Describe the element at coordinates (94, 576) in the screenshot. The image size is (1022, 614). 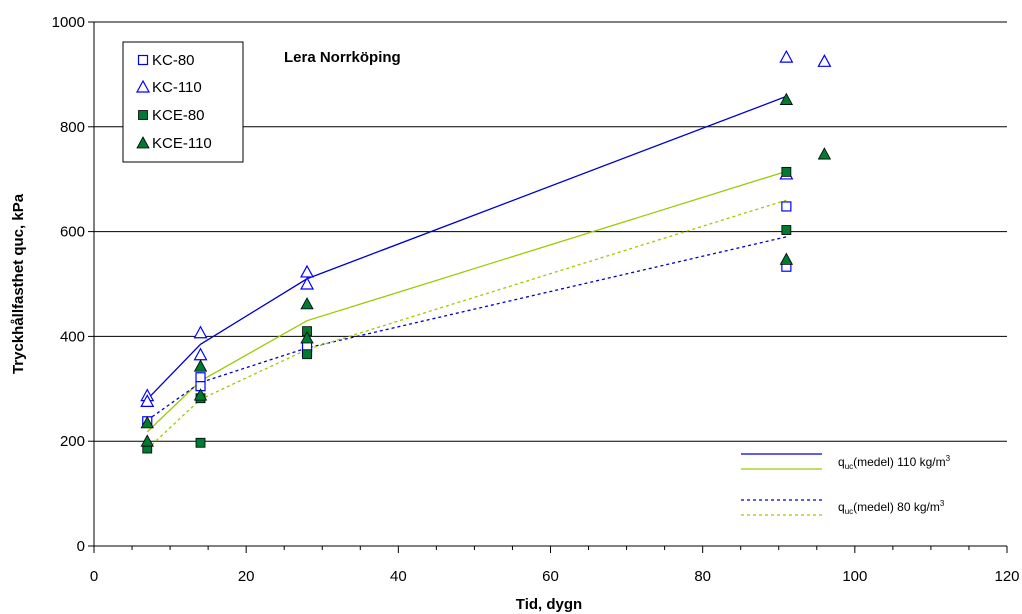
I see `x-tick-label-0: 0` at that location.